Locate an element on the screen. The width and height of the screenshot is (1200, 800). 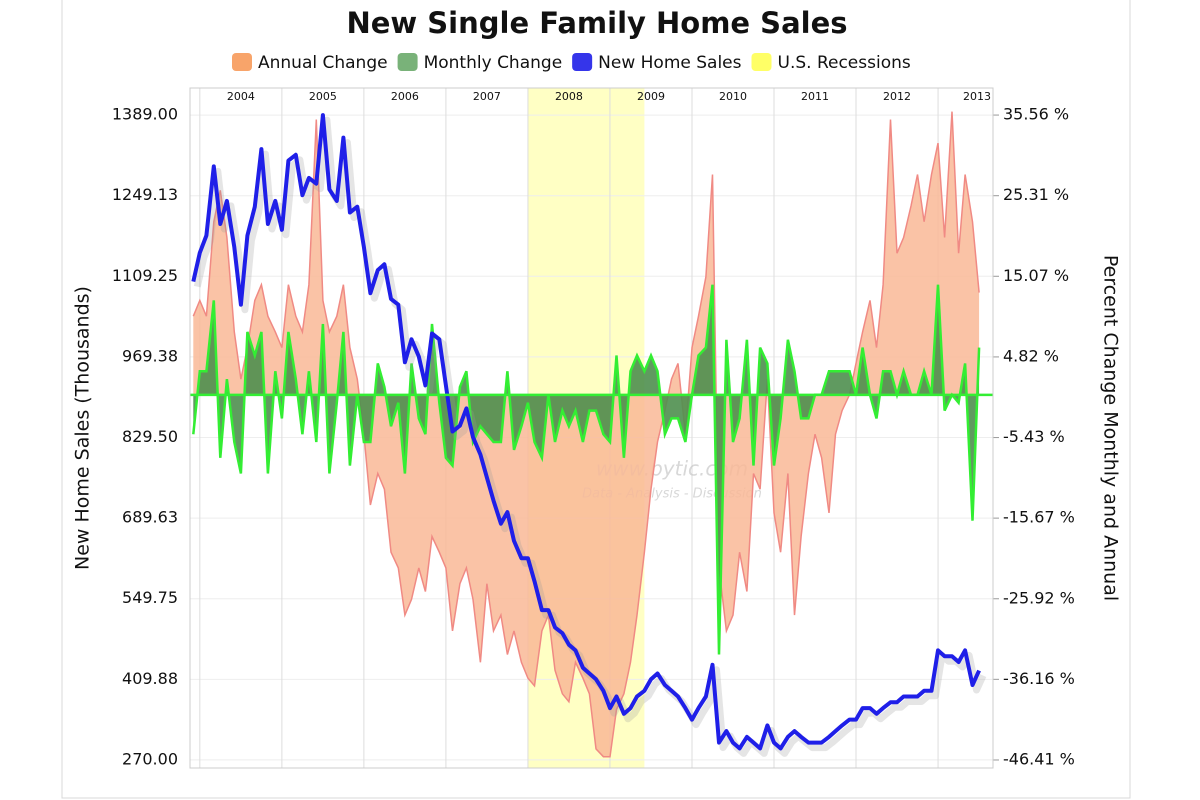
y2-tick-label: -5.43 % is located at coordinates (1034, 436).